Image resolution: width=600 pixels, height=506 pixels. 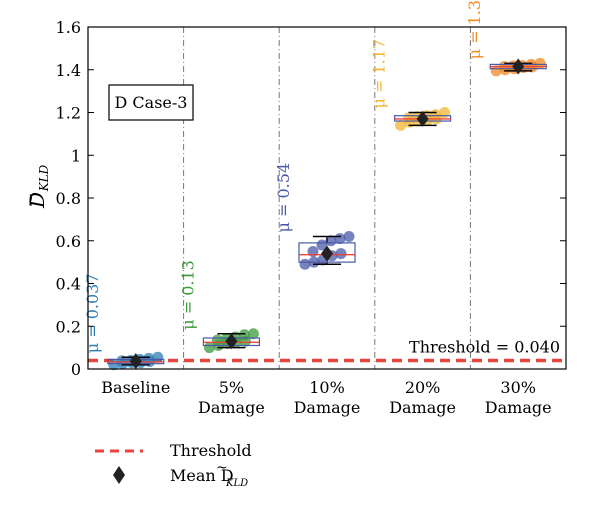 I want to click on mean-label: μ = 1.36, so click(x=474, y=29).